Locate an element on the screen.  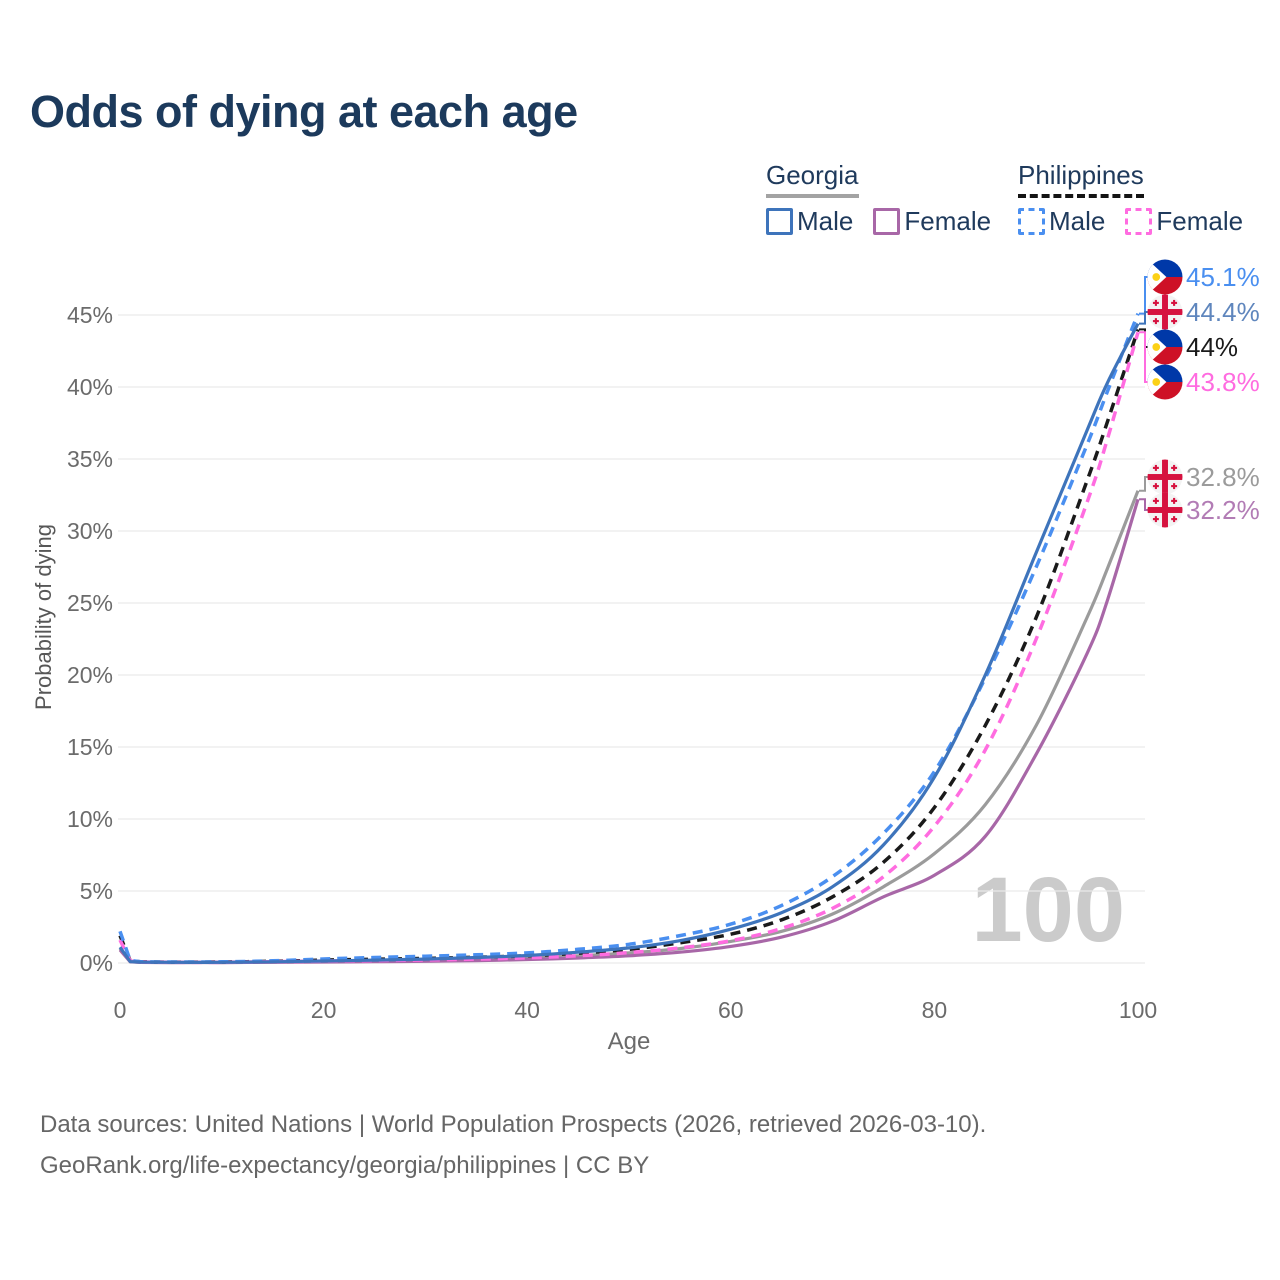
legend-label-philippines-male: Male is located at coordinates (1077, 221).